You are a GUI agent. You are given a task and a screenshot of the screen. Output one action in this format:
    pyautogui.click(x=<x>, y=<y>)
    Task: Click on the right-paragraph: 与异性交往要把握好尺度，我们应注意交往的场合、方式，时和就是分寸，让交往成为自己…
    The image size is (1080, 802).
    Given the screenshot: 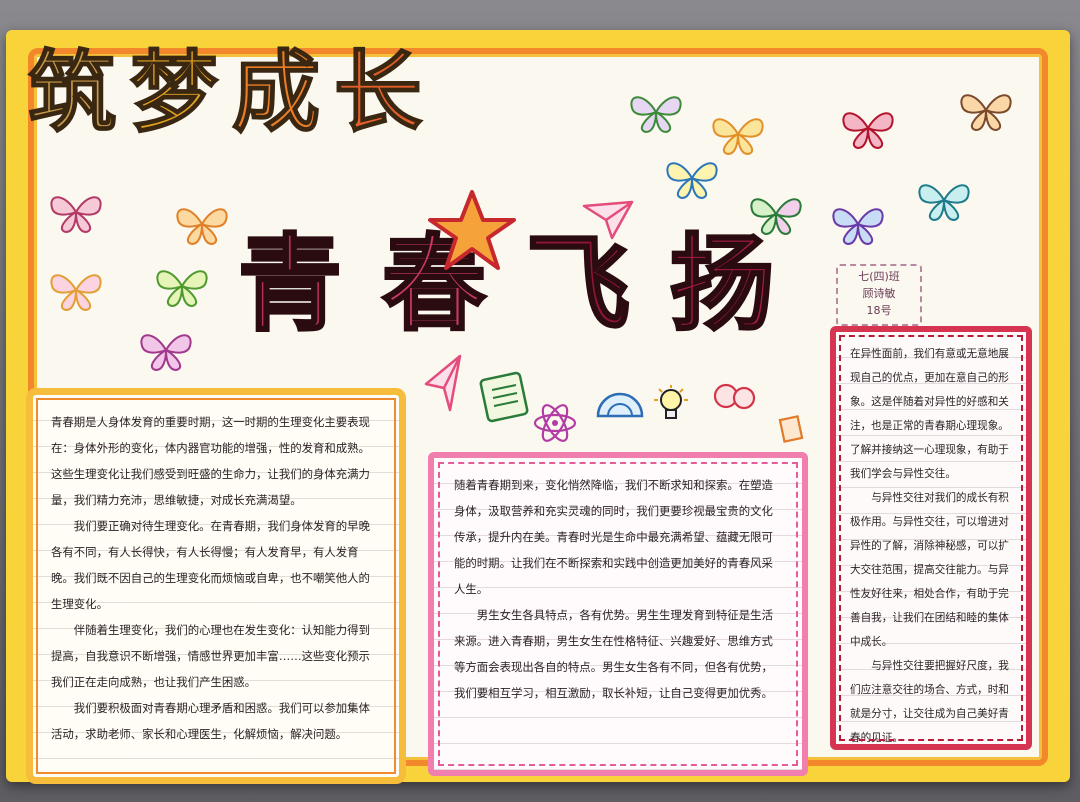 What is the action you would take?
    pyautogui.click(x=929, y=702)
    